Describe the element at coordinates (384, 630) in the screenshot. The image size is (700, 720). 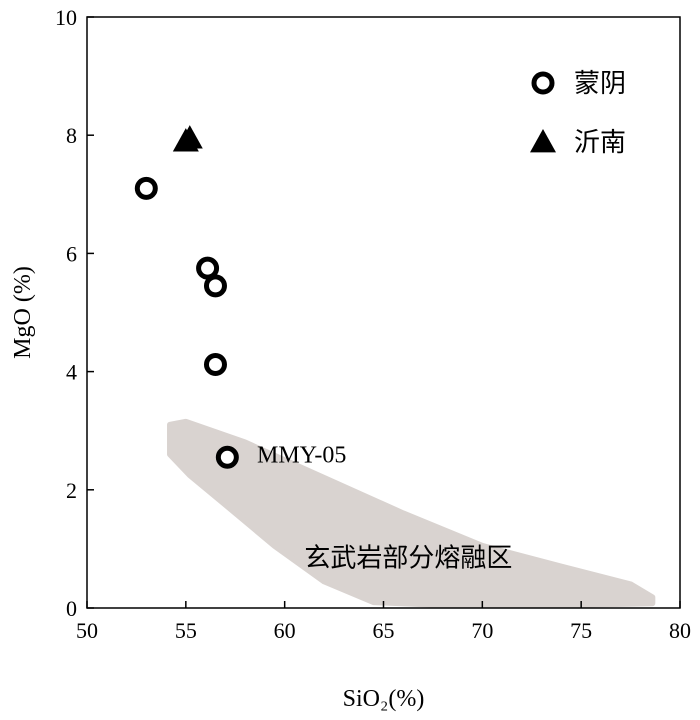
I see `x-tick-label: 65` at that location.